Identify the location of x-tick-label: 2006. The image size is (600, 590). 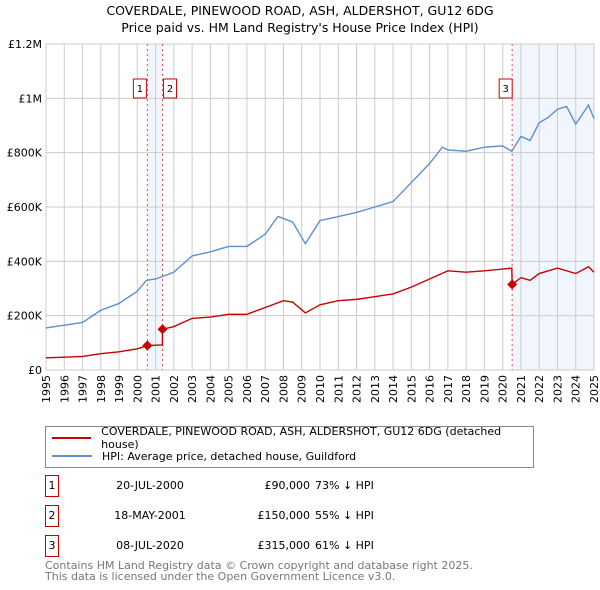
(247, 389).